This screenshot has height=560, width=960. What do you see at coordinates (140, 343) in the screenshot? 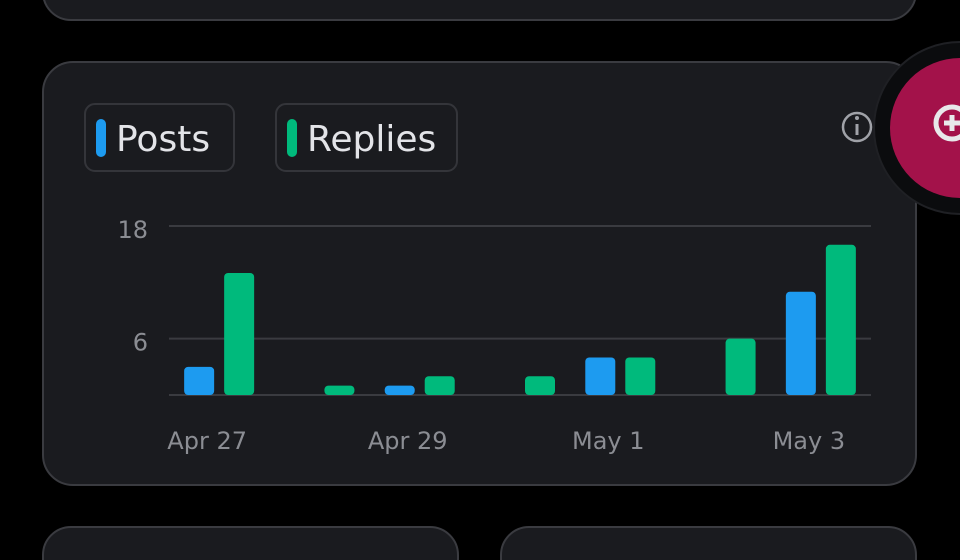
I see `y-tick-label: 6` at bounding box center [140, 343].